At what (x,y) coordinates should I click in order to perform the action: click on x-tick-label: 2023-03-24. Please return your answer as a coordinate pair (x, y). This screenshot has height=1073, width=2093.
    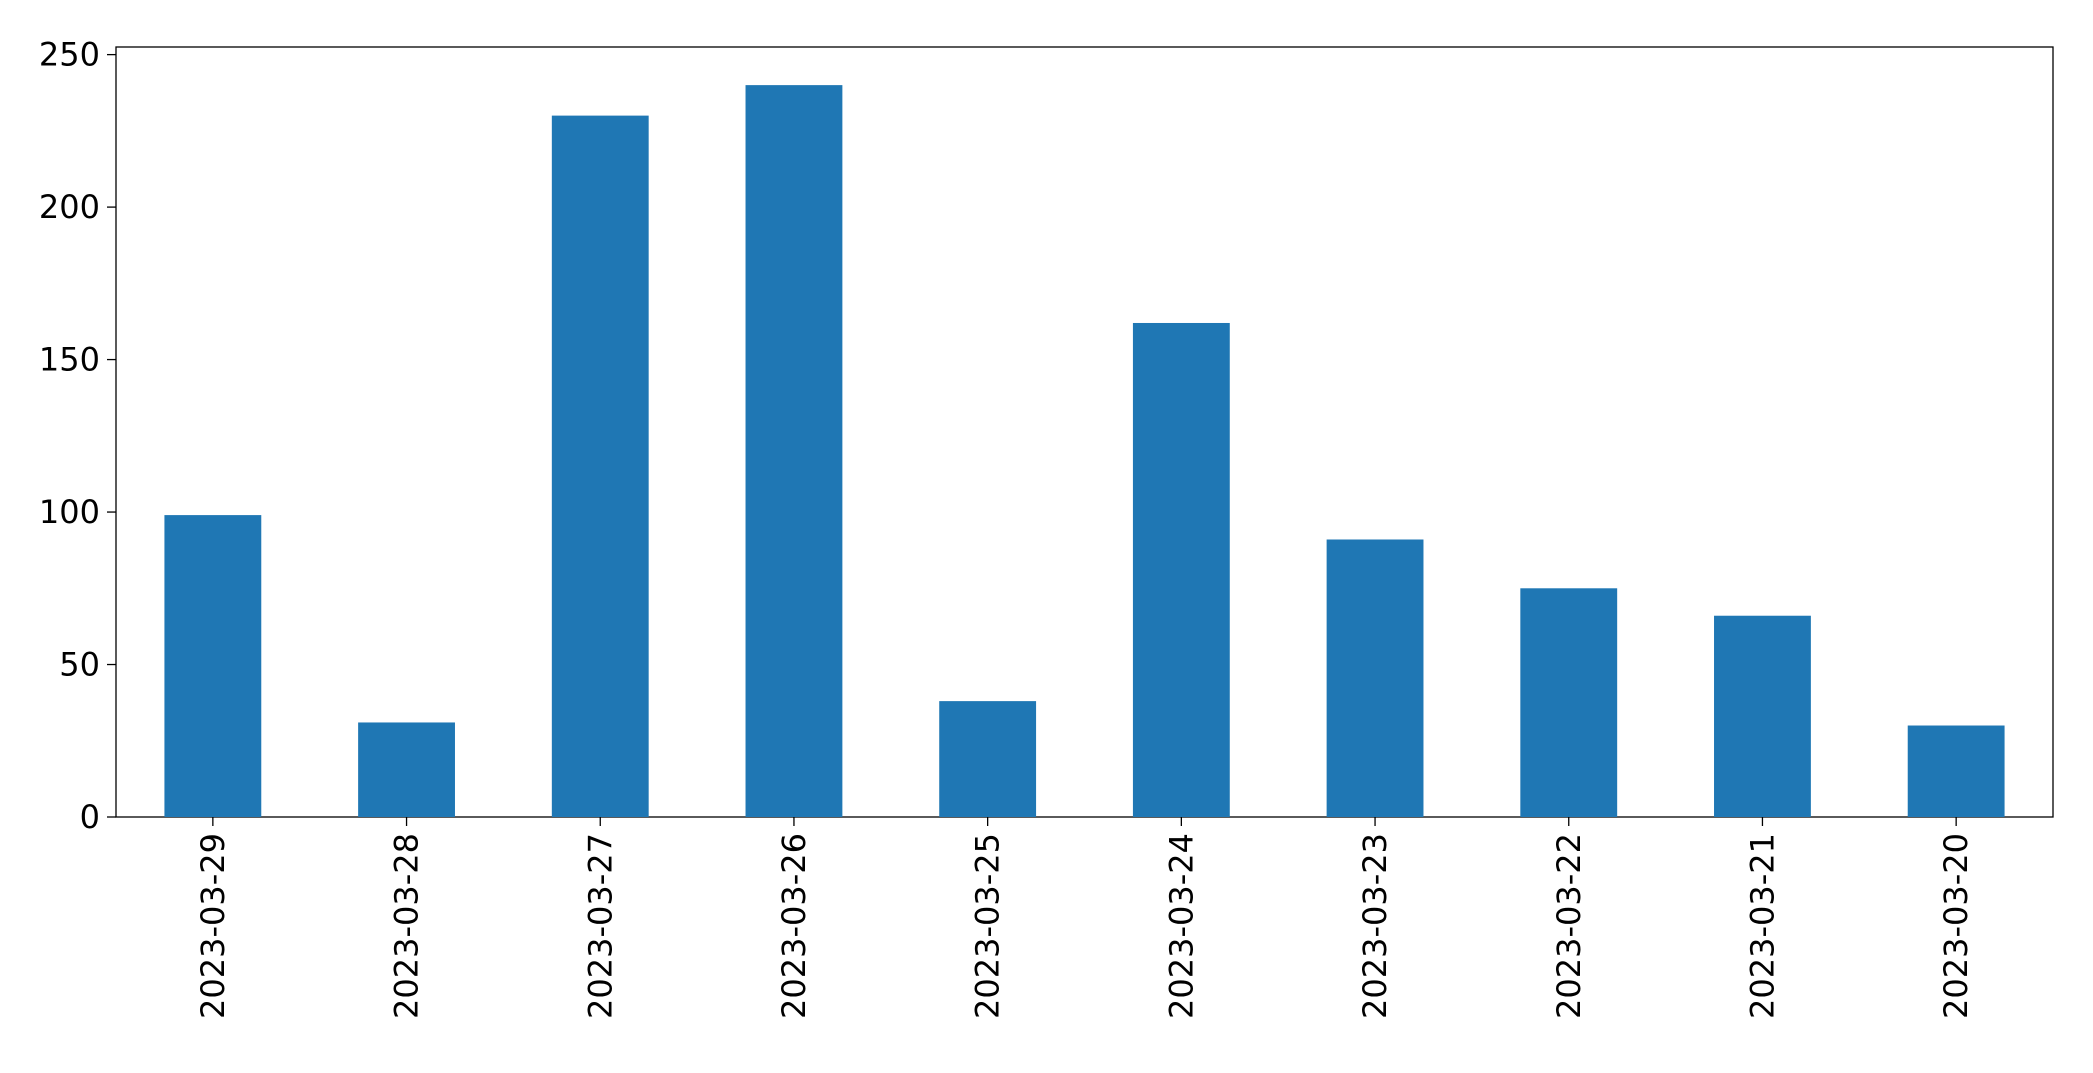
    Looking at the image, I should click on (1181, 926).